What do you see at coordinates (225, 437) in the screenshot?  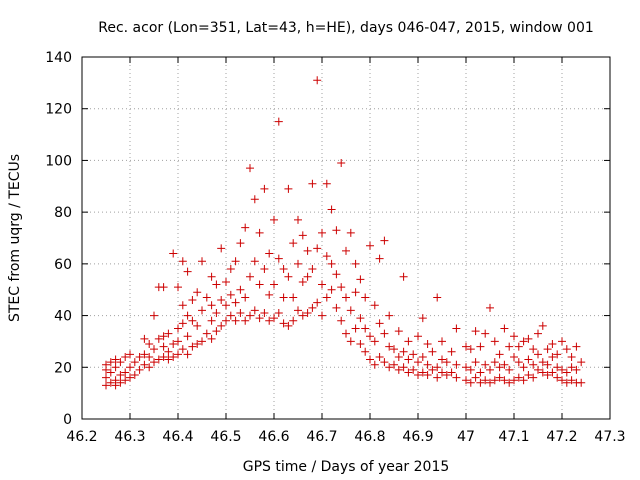 I see `x-tick-label: 46.5` at bounding box center [225, 437].